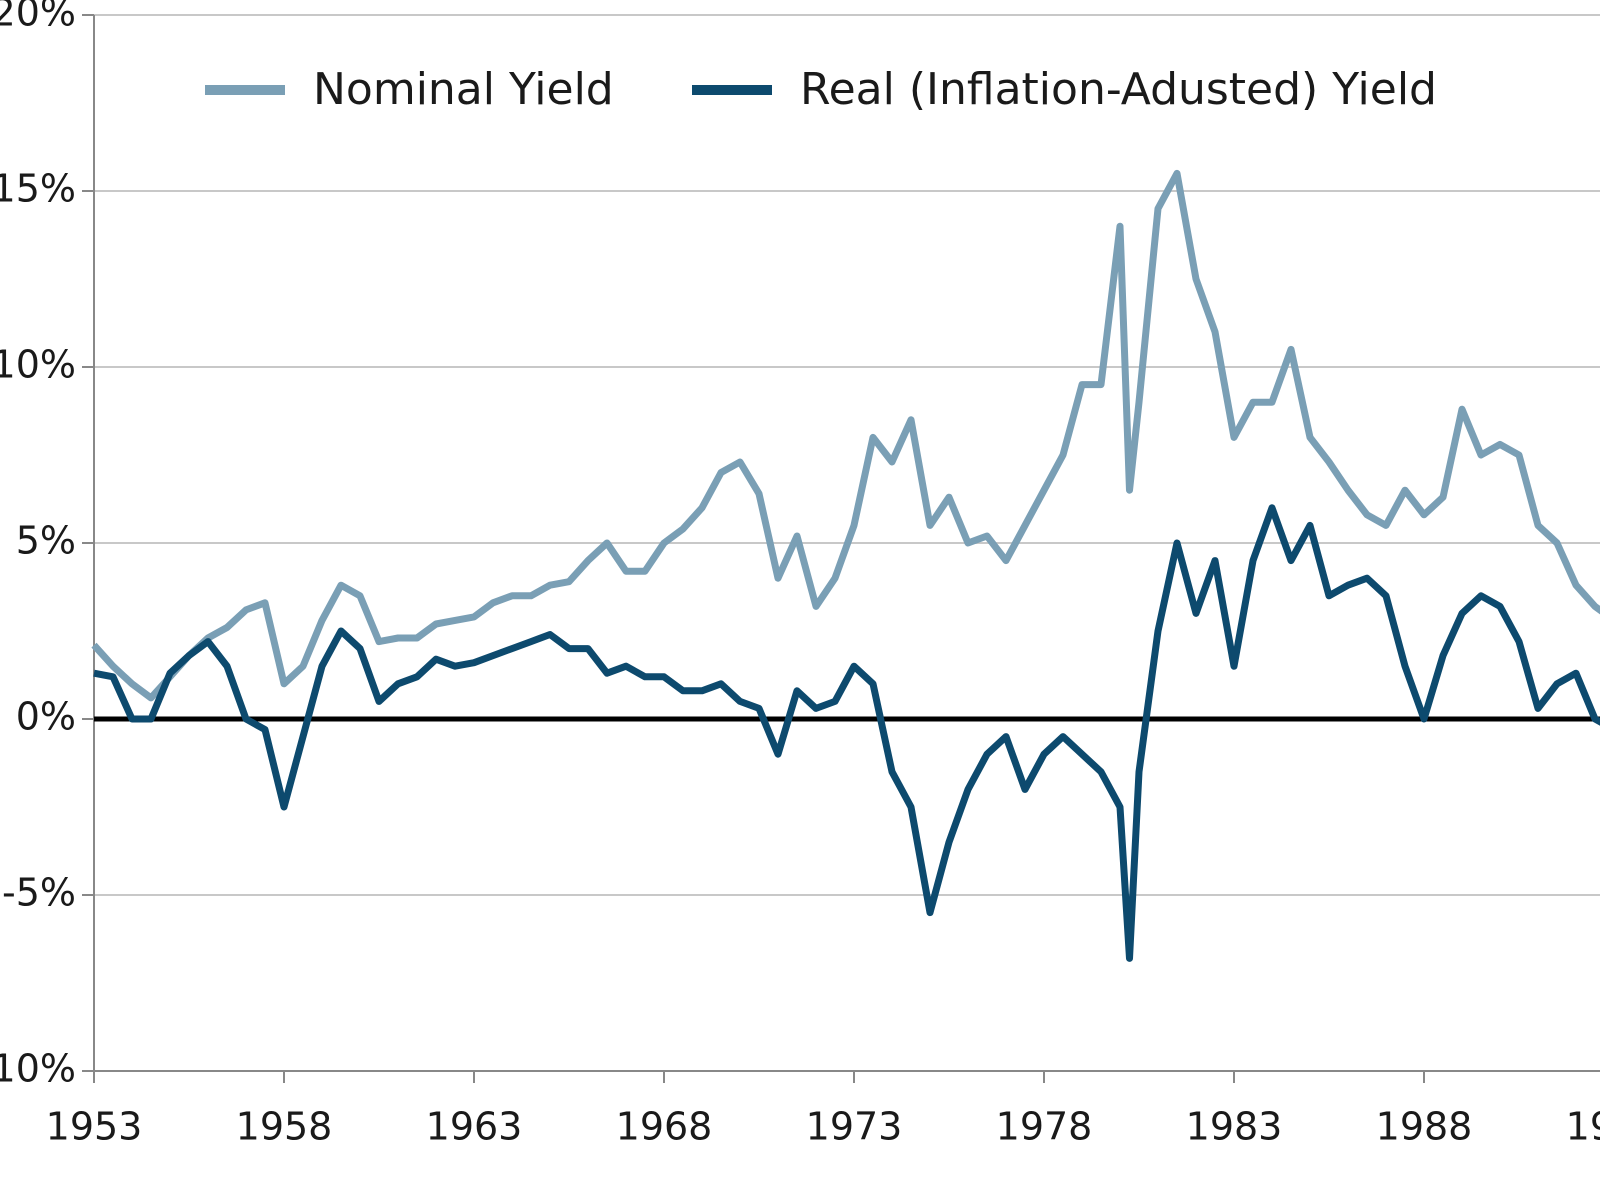 The width and height of the screenshot is (1600, 1194). Describe the element at coordinates (1044, 1127) in the screenshot. I see `x-tick-label: 1978` at that location.